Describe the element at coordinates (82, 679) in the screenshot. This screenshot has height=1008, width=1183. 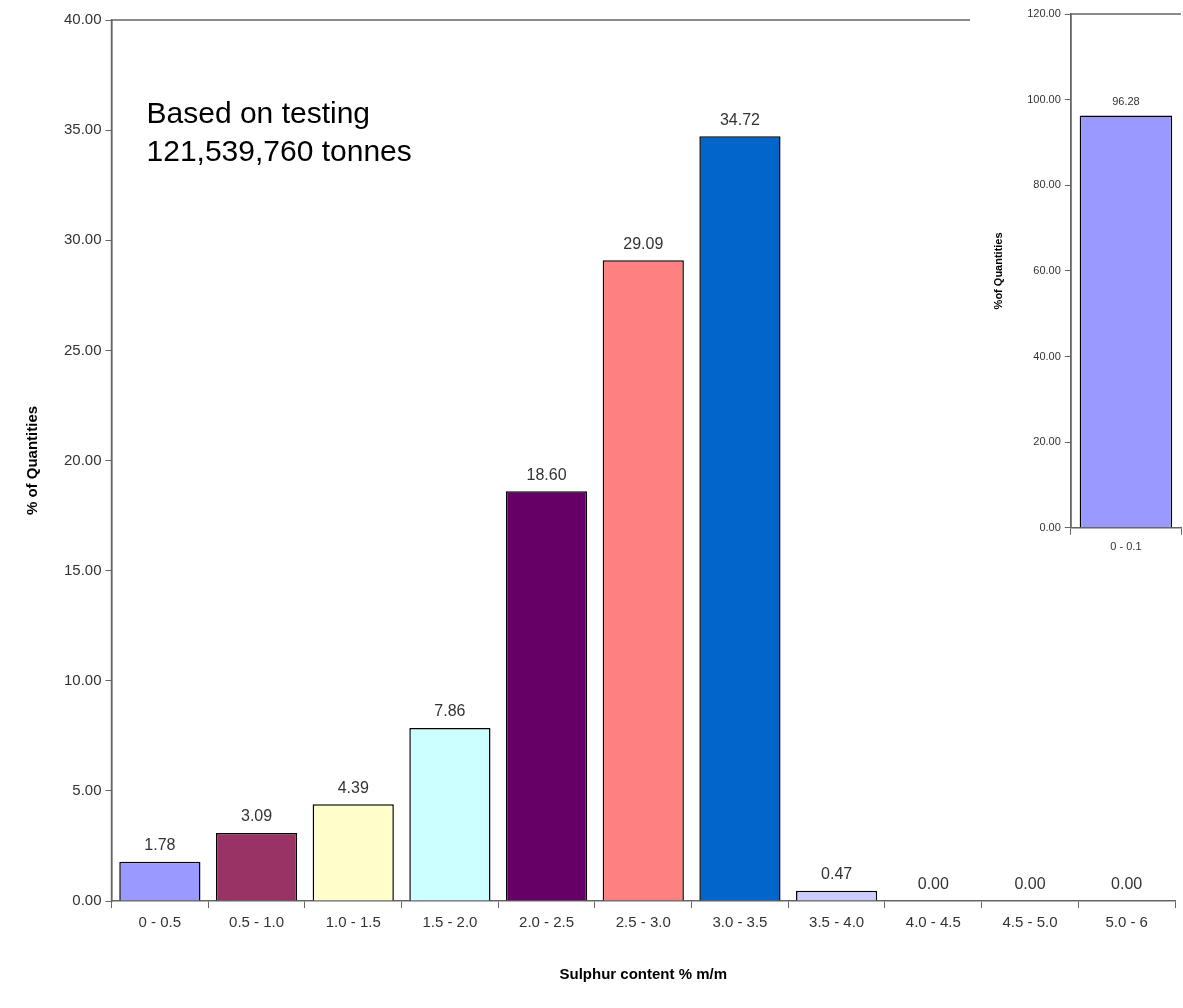
I see `y-tick-label: 10.00` at that location.